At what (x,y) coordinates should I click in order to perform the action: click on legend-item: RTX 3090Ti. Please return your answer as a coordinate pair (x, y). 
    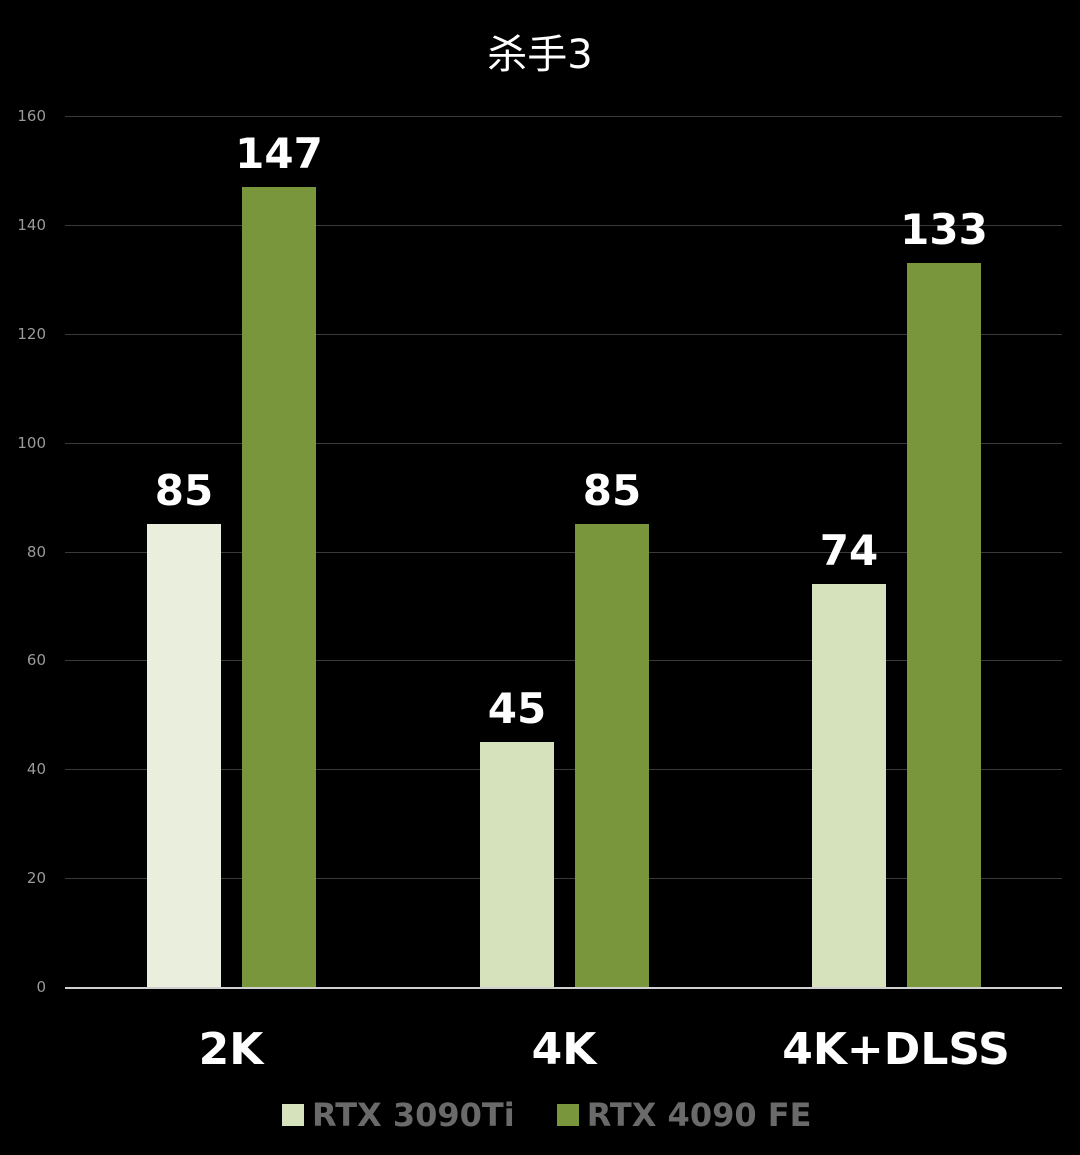
    Looking at the image, I should click on (398, 1115).